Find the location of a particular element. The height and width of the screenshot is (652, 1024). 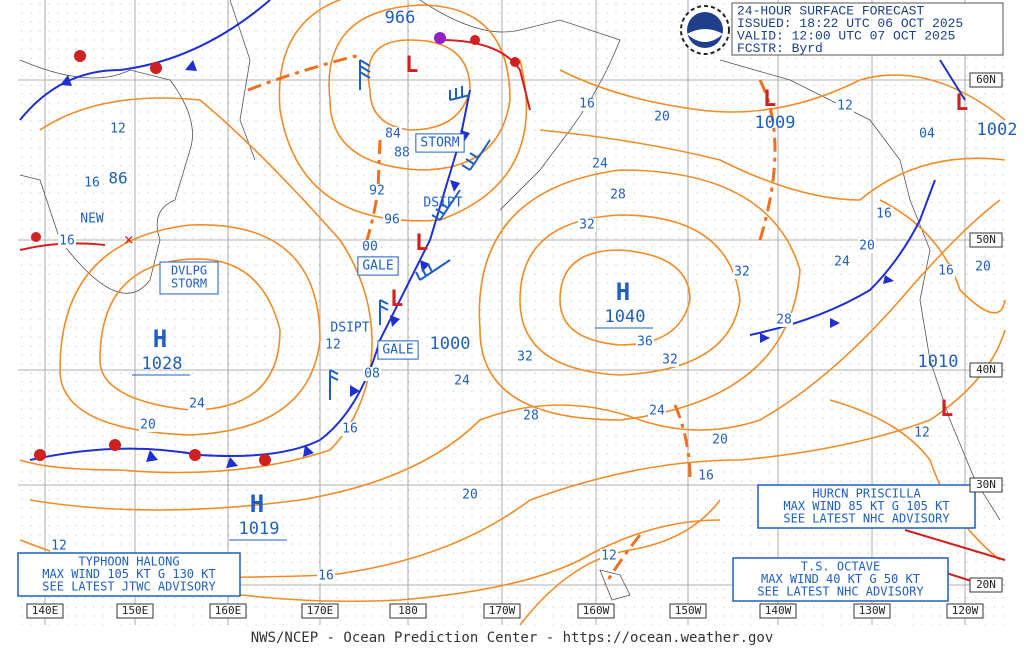

noaa-logo is located at coordinates (705, 30).